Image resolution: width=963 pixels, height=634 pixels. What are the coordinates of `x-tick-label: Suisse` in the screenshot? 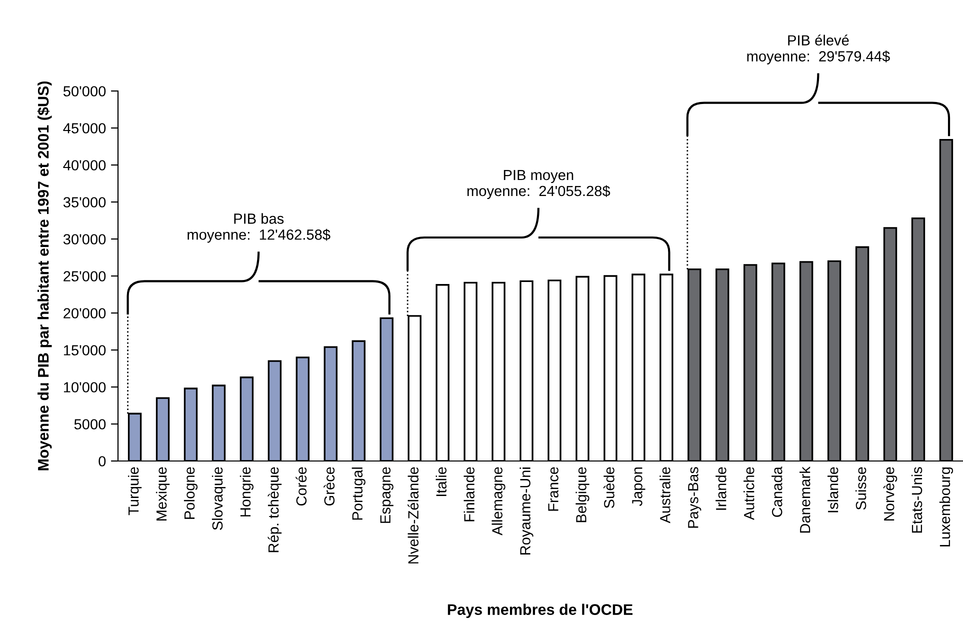 It's located at (860, 488).